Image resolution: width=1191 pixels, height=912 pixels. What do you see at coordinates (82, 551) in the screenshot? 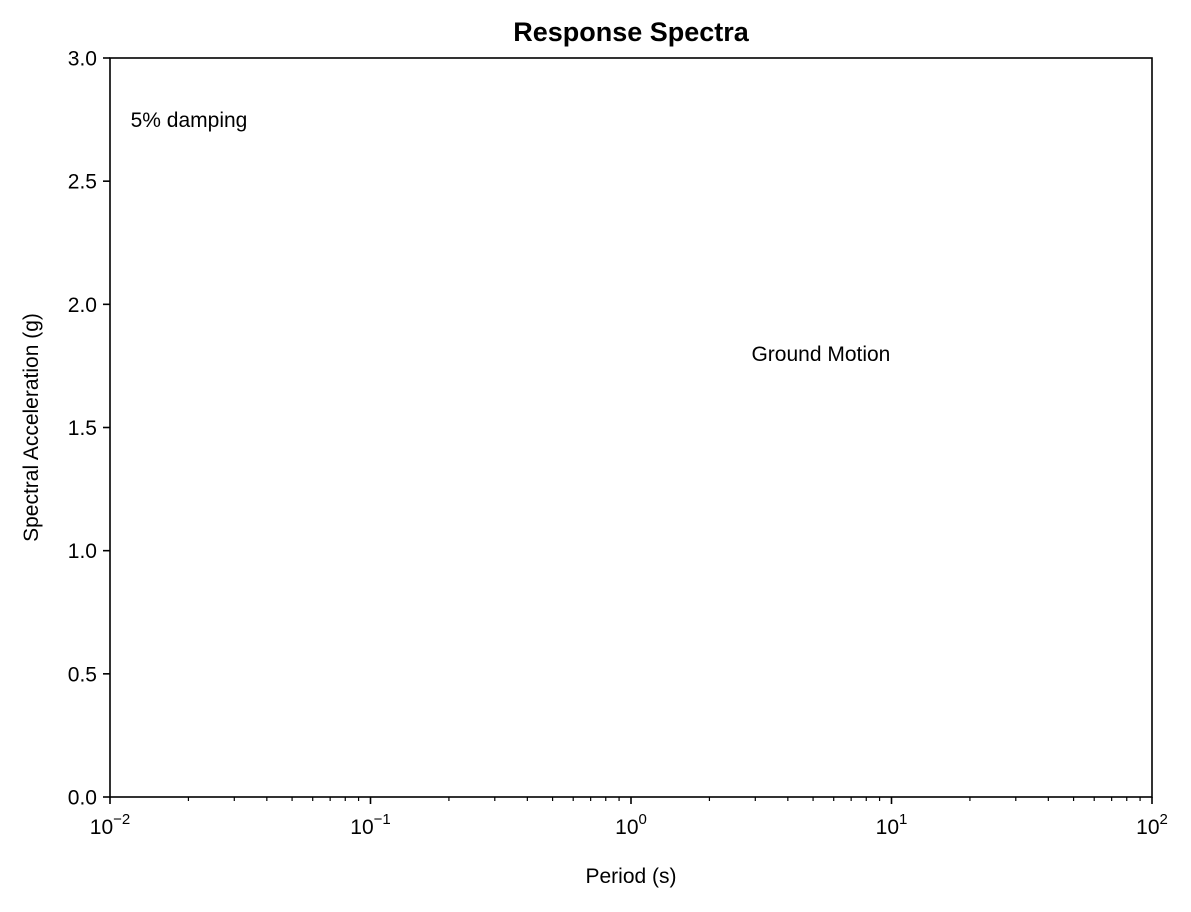
I see `y-tick-label: 1.0` at bounding box center [82, 551].